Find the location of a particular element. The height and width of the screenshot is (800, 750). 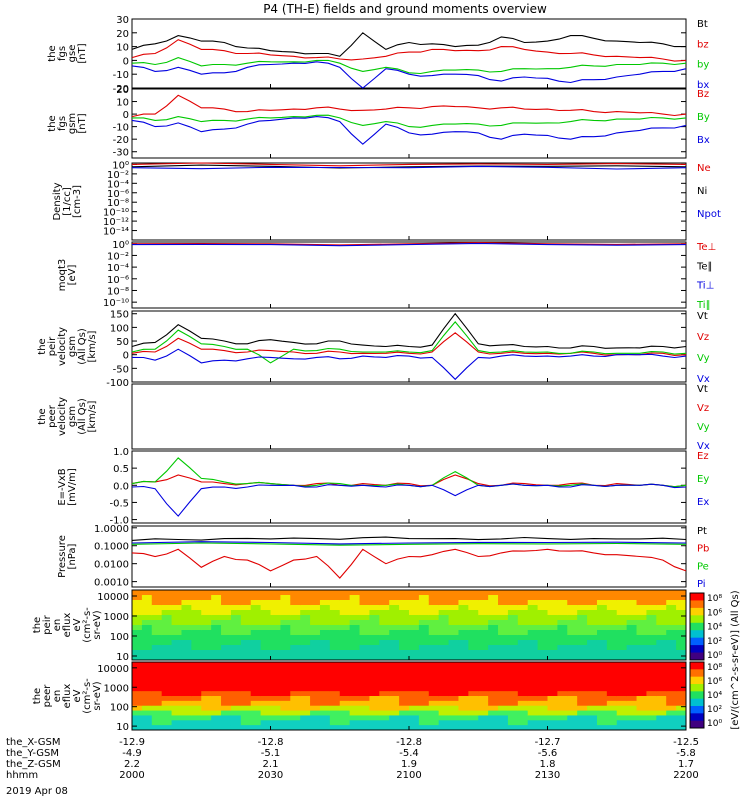

y-tick-label: 10000 is located at coordinates (113, 597).